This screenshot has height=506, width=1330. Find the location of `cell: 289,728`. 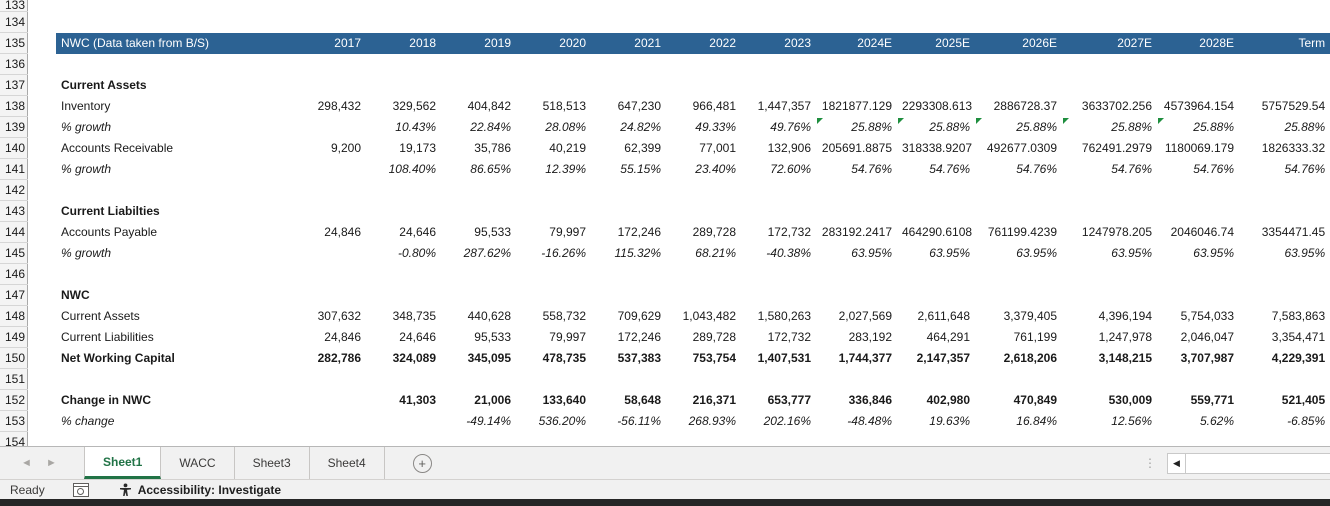

cell: 289,728 is located at coordinates (714, 337).